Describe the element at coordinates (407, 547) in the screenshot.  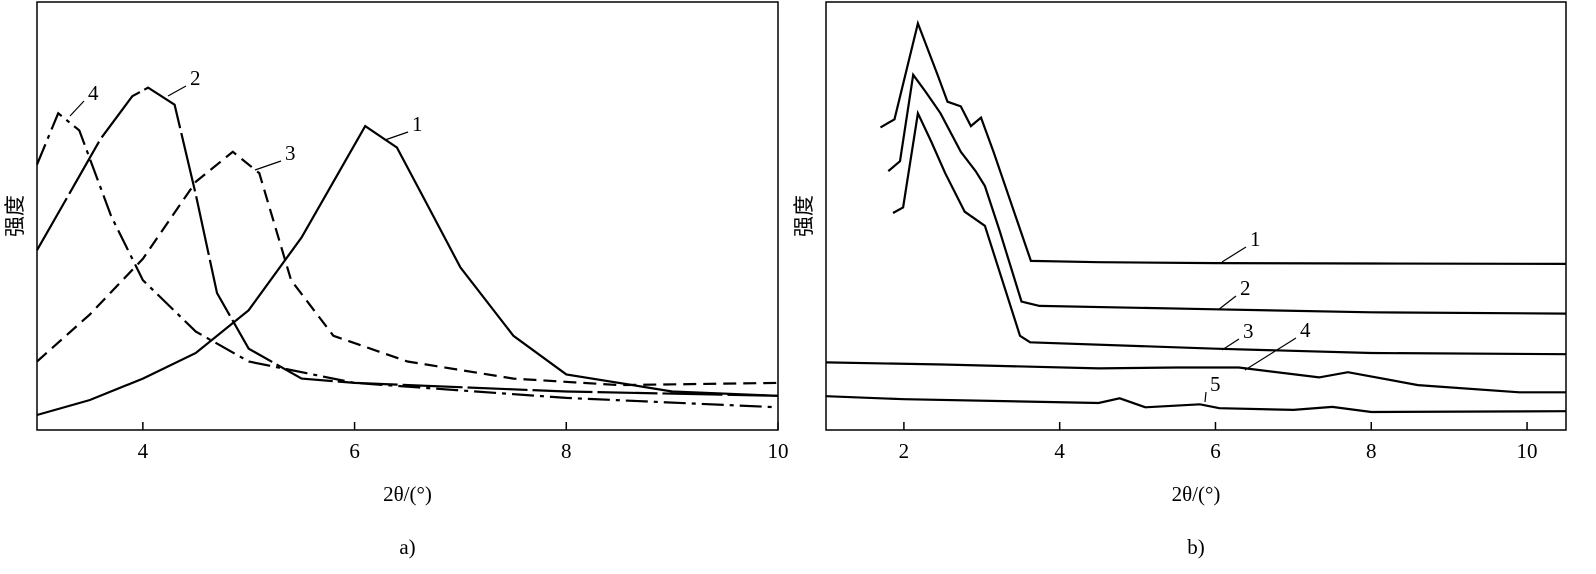
I see `caption: a)` at that location.